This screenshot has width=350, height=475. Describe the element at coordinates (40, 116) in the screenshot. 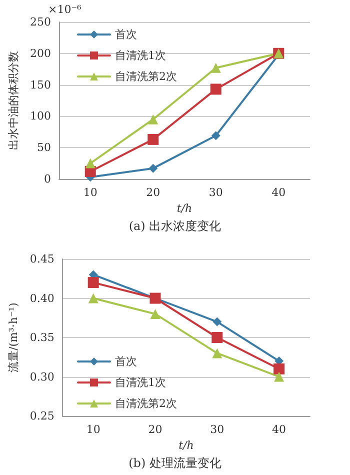

I see `y-tick-label: 100` at that location.